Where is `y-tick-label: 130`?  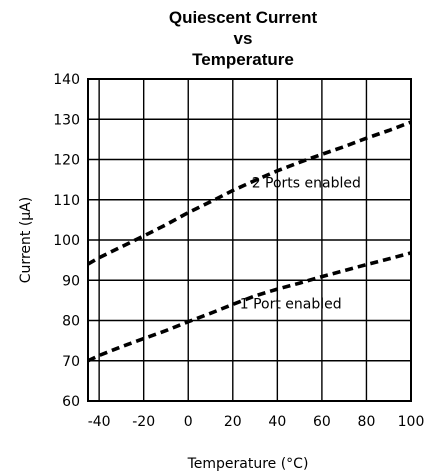
y-tick-label: 130 is located at coordinates (66, 120).